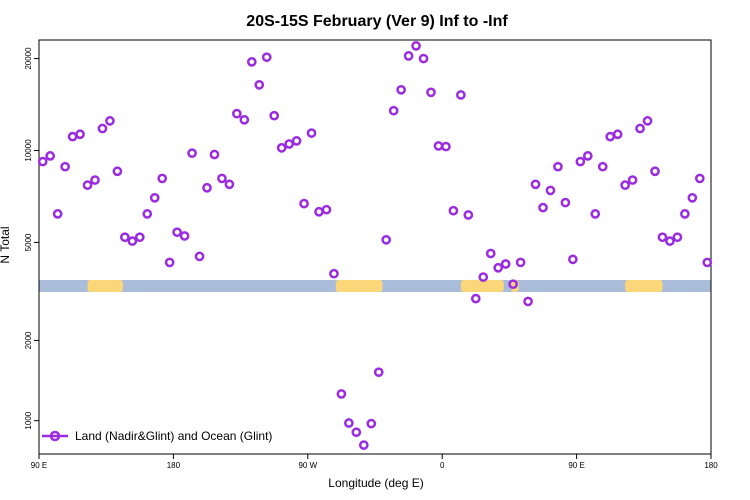  What do you see at coordinates (442, 465) in the screenshot?
I see `x-tick-label: 0` at bounding box center [442, 465].